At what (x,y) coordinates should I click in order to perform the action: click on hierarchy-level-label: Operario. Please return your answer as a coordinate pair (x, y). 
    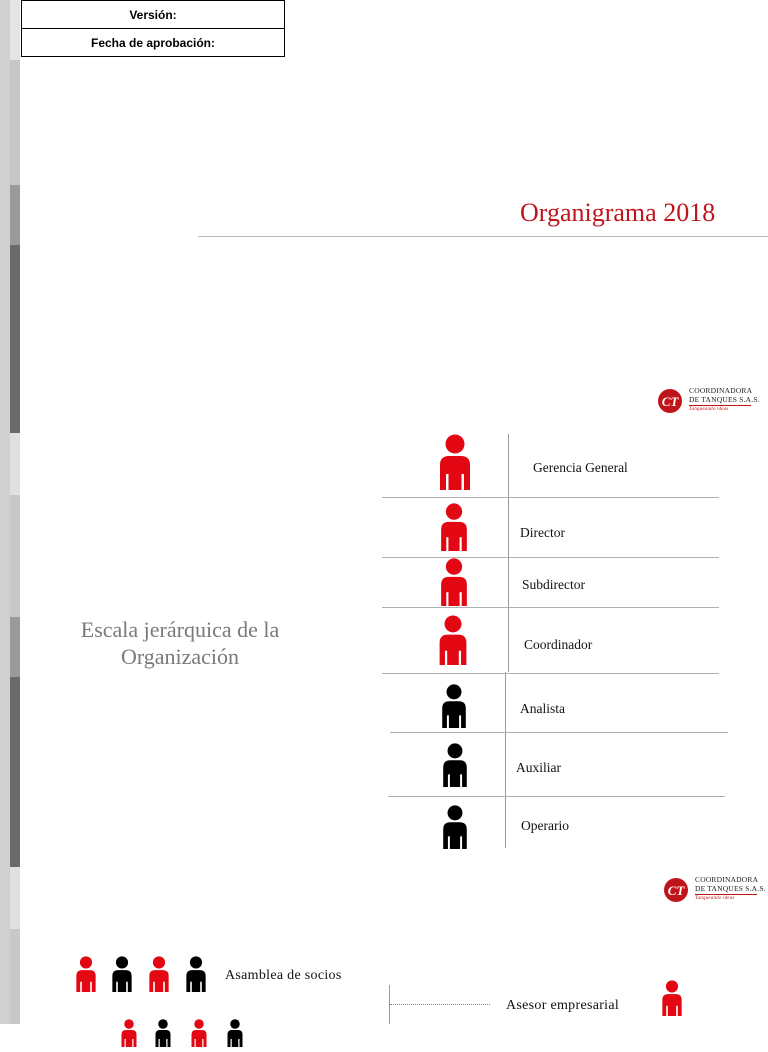
    Looking at the image, I should click on (545, 825).